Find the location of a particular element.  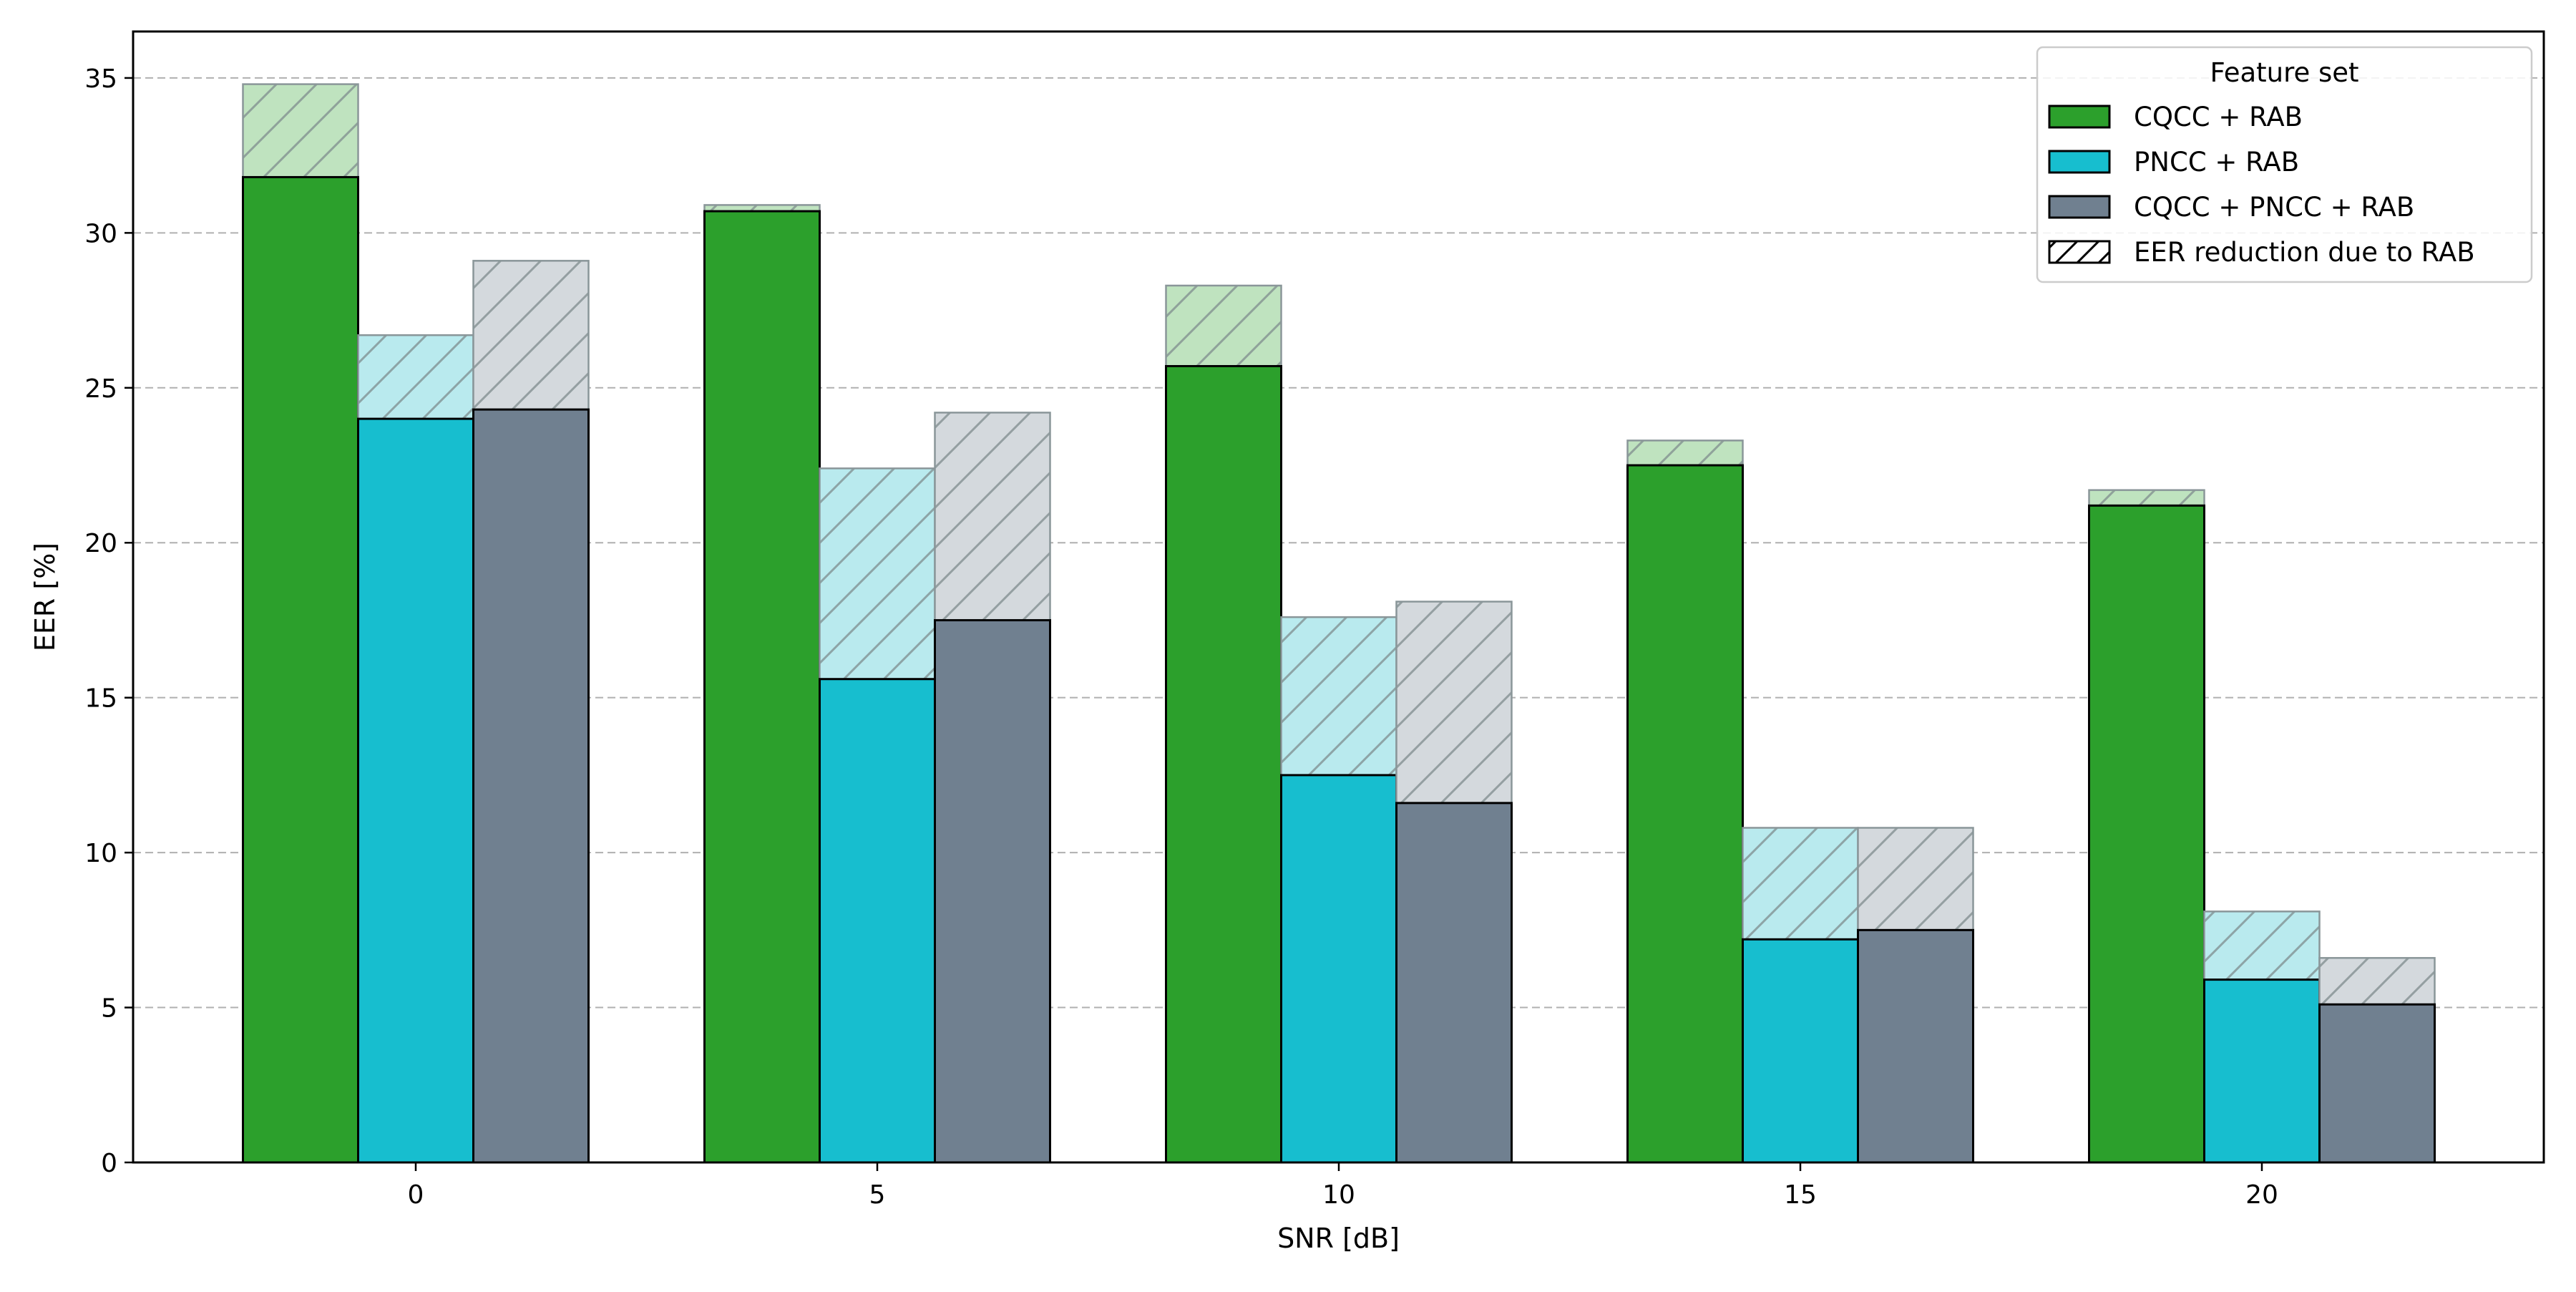

y-tick-label: 30 is located at coordinates (100, 233).